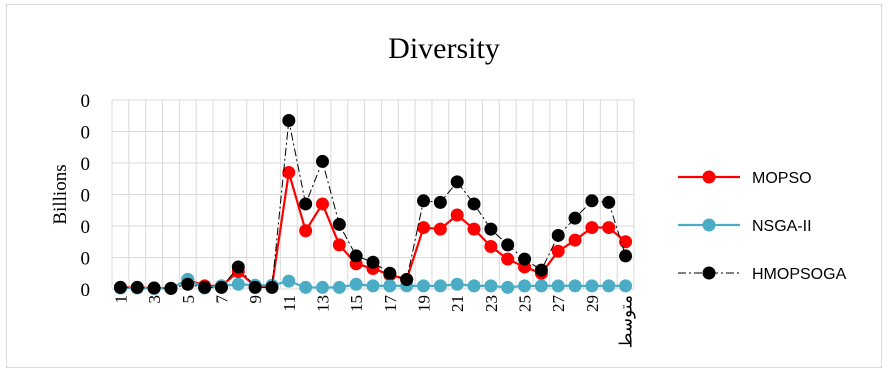 This screenshot has width=888, height=372. Describe the element at coordinates (745, 226) in the screenshot. I see `legend-item: NSGA-II` at that location.